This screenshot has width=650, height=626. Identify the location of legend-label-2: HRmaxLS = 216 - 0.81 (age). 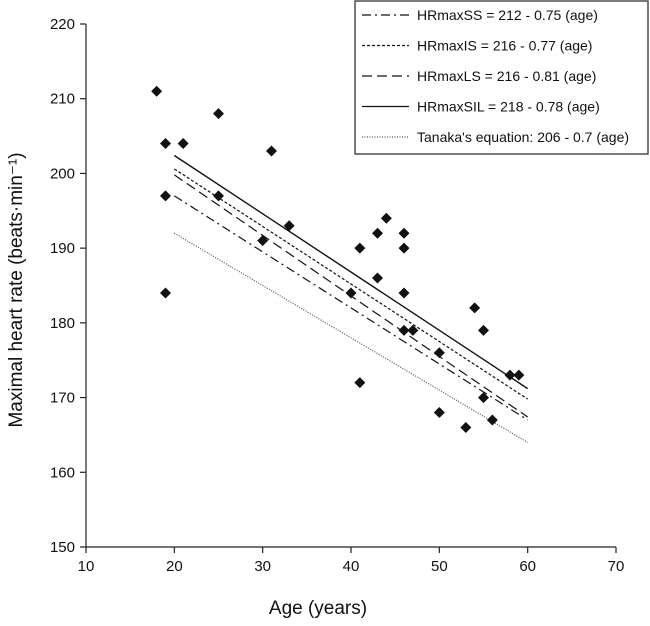
(506, 76).